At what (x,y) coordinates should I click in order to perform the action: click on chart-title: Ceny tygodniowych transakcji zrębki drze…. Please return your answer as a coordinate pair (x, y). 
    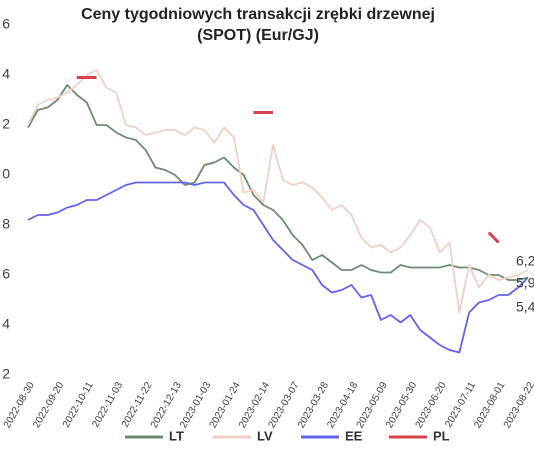
    Looking at the image, I should click on (258, 14).